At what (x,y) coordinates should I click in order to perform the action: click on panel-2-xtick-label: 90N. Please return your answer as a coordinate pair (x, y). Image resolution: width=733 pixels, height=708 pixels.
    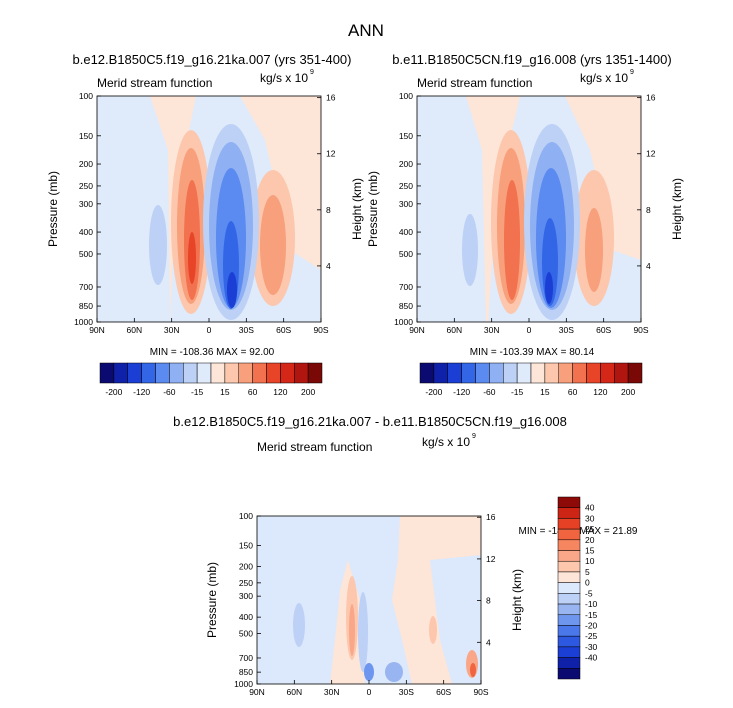
    Looking at the image, I should click on (417, 330).